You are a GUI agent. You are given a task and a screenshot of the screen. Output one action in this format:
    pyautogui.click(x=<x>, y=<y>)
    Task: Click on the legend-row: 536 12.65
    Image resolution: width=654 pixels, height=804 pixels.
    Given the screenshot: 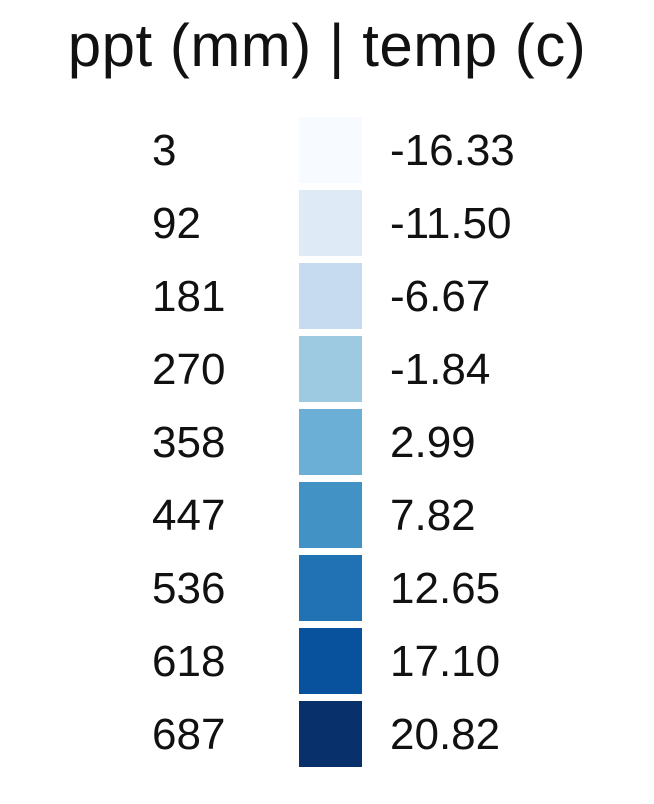 What is the action you would take?
    pyautogui.click(x=327, y=591)
    